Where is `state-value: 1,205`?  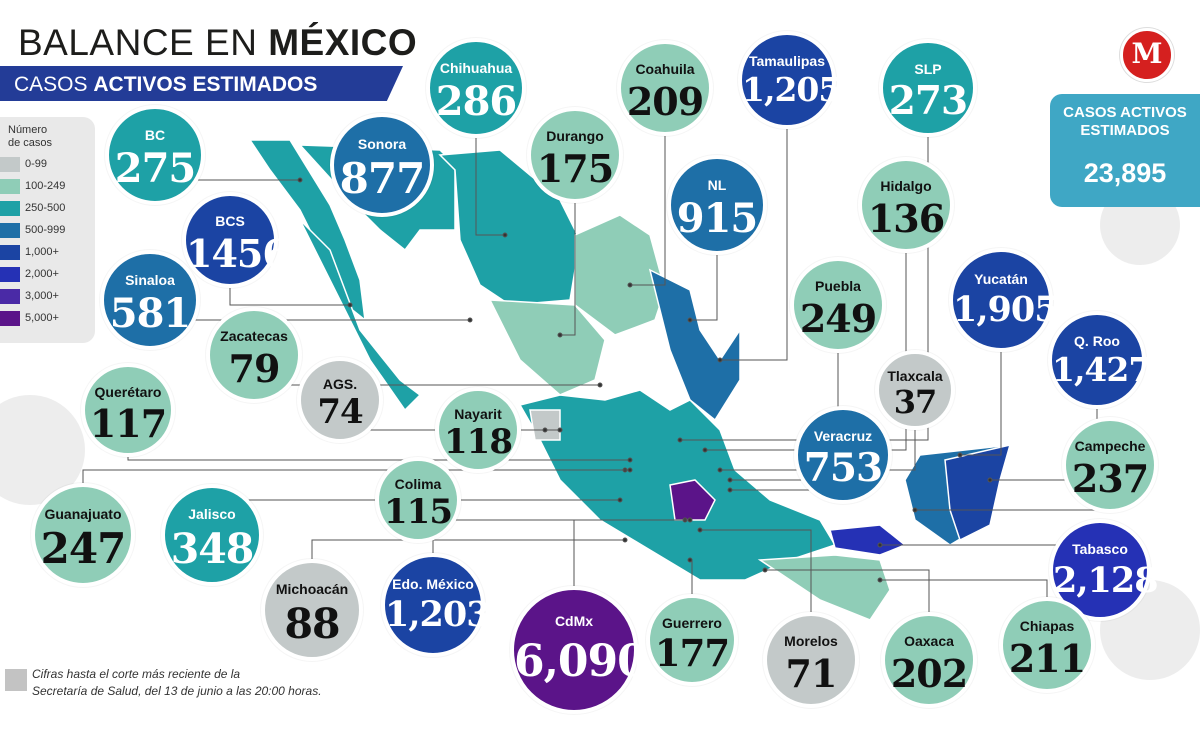
state-value: 1,205 is located at coordinates (791, 90).